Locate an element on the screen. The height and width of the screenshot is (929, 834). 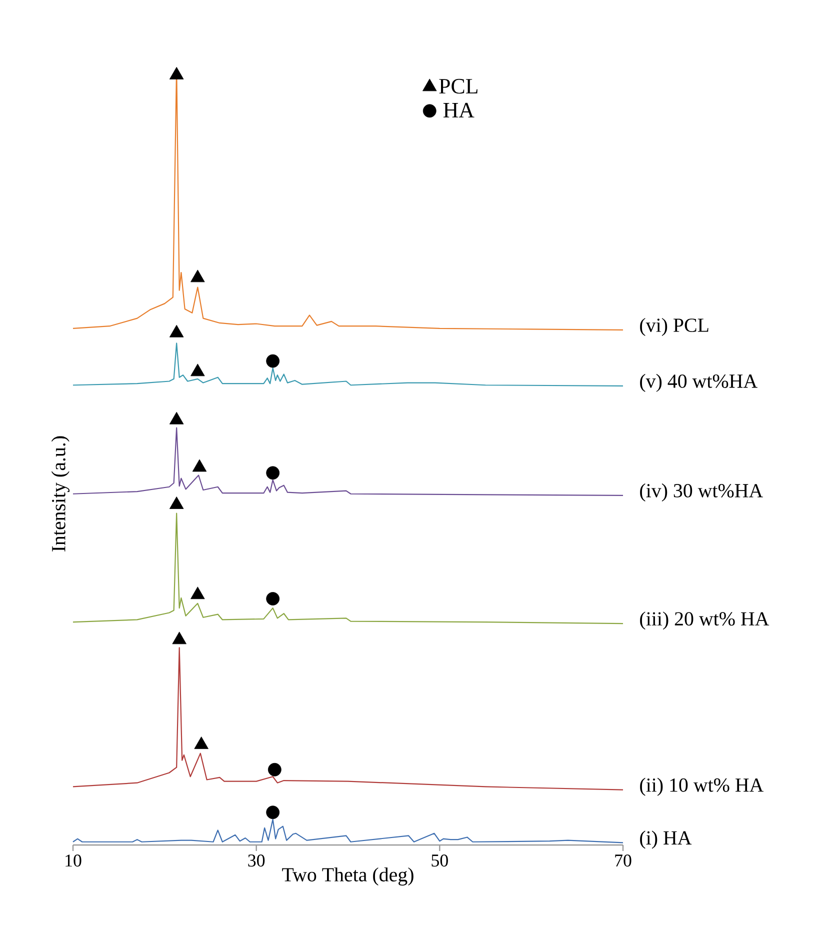
series-label: (iv) 30 wt%HA is located at coordinates (701, 492).